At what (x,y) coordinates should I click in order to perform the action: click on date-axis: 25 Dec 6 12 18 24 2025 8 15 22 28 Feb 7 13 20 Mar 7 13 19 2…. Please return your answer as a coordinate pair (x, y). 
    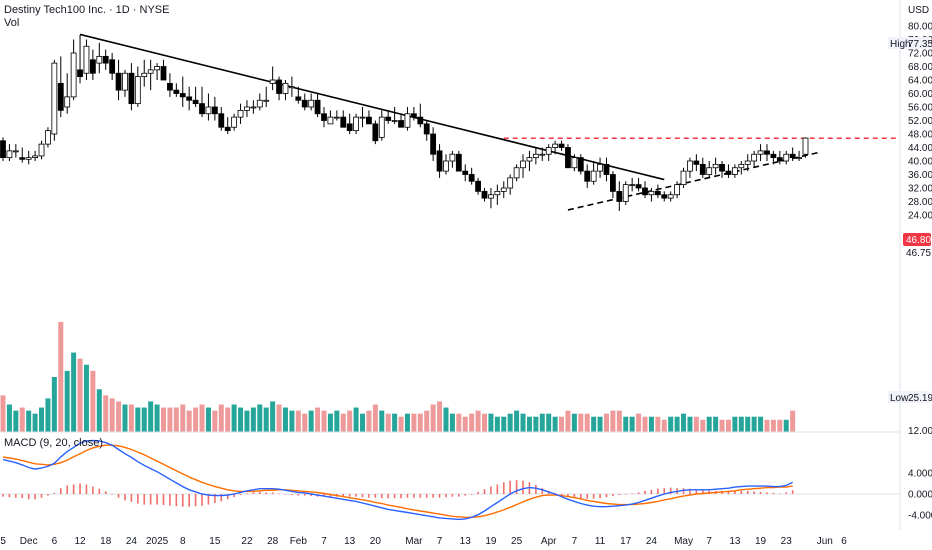
    Looking at the image, I should click on (423, 541).